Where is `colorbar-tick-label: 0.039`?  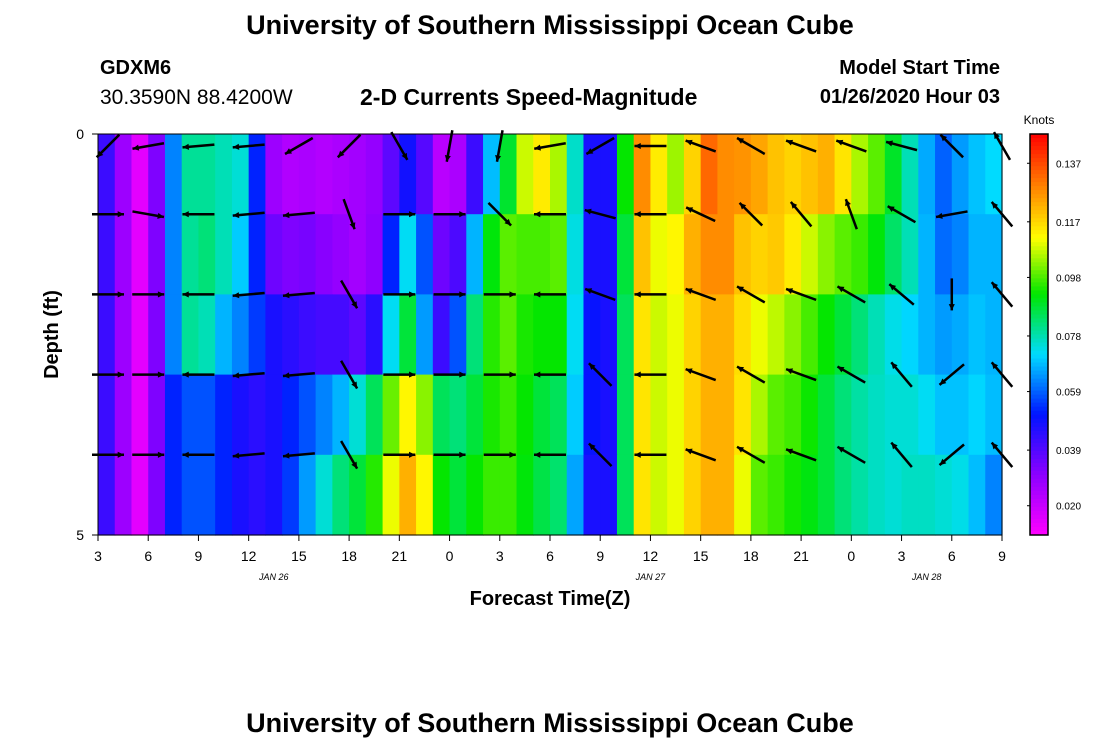 colorbar-tick-label: 0.039 is located at coordinates (1068, 451).